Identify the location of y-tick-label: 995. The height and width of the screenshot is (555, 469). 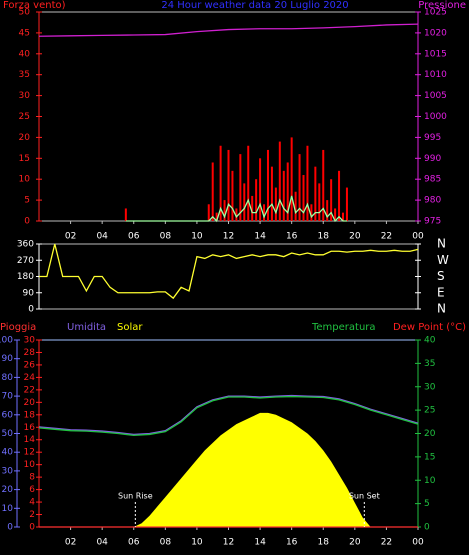
(432, 138).